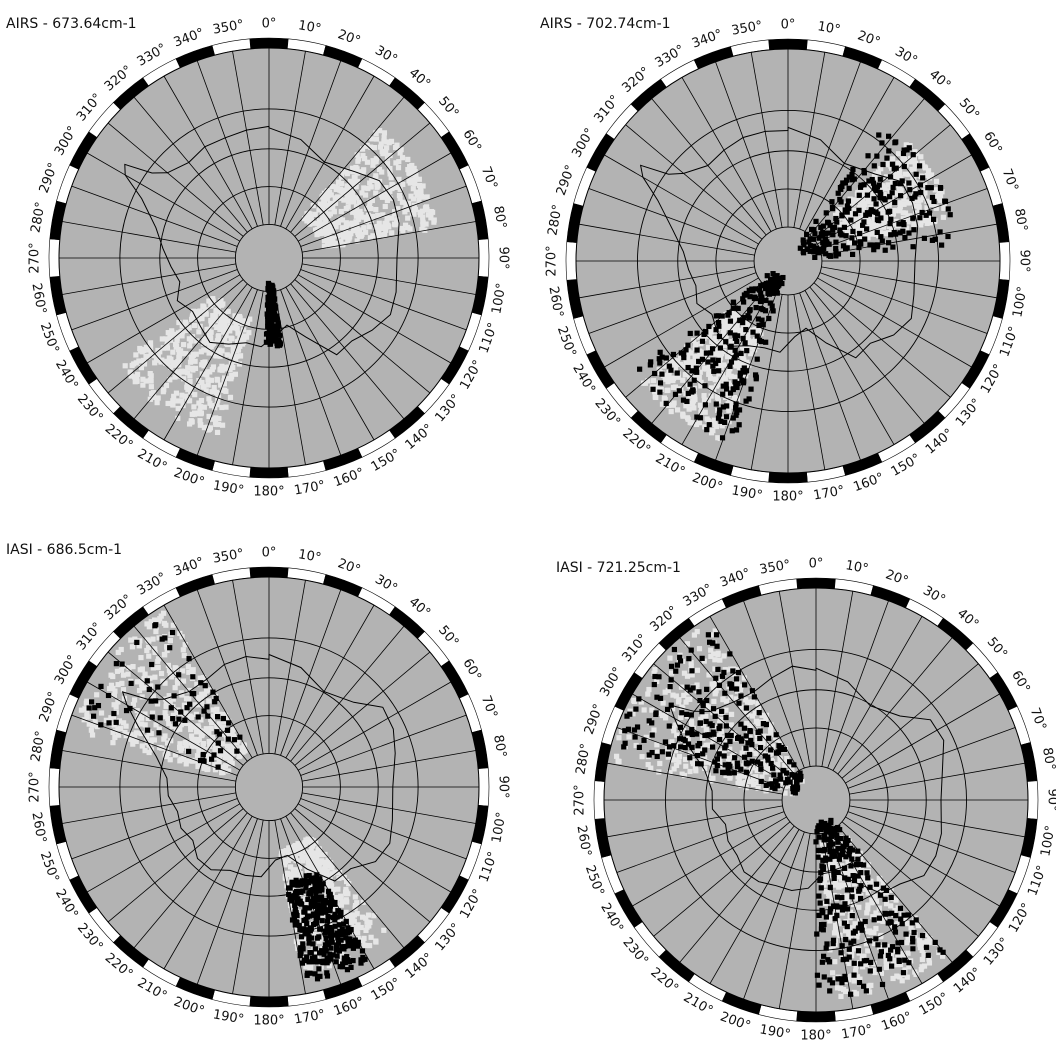 The image size is (1056, 1044). I want to click on degree-label: 20°, so click(349, 567).